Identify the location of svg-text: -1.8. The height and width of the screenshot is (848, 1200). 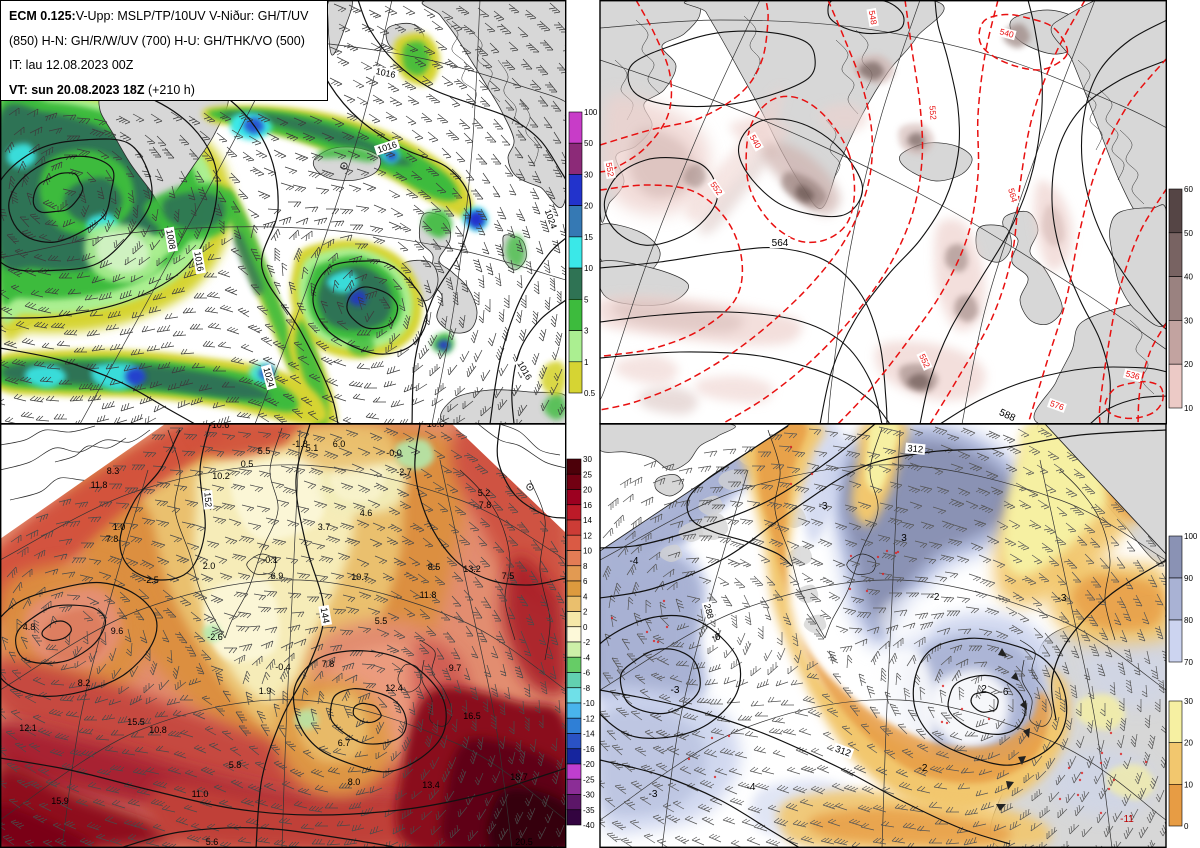
(300, 444).